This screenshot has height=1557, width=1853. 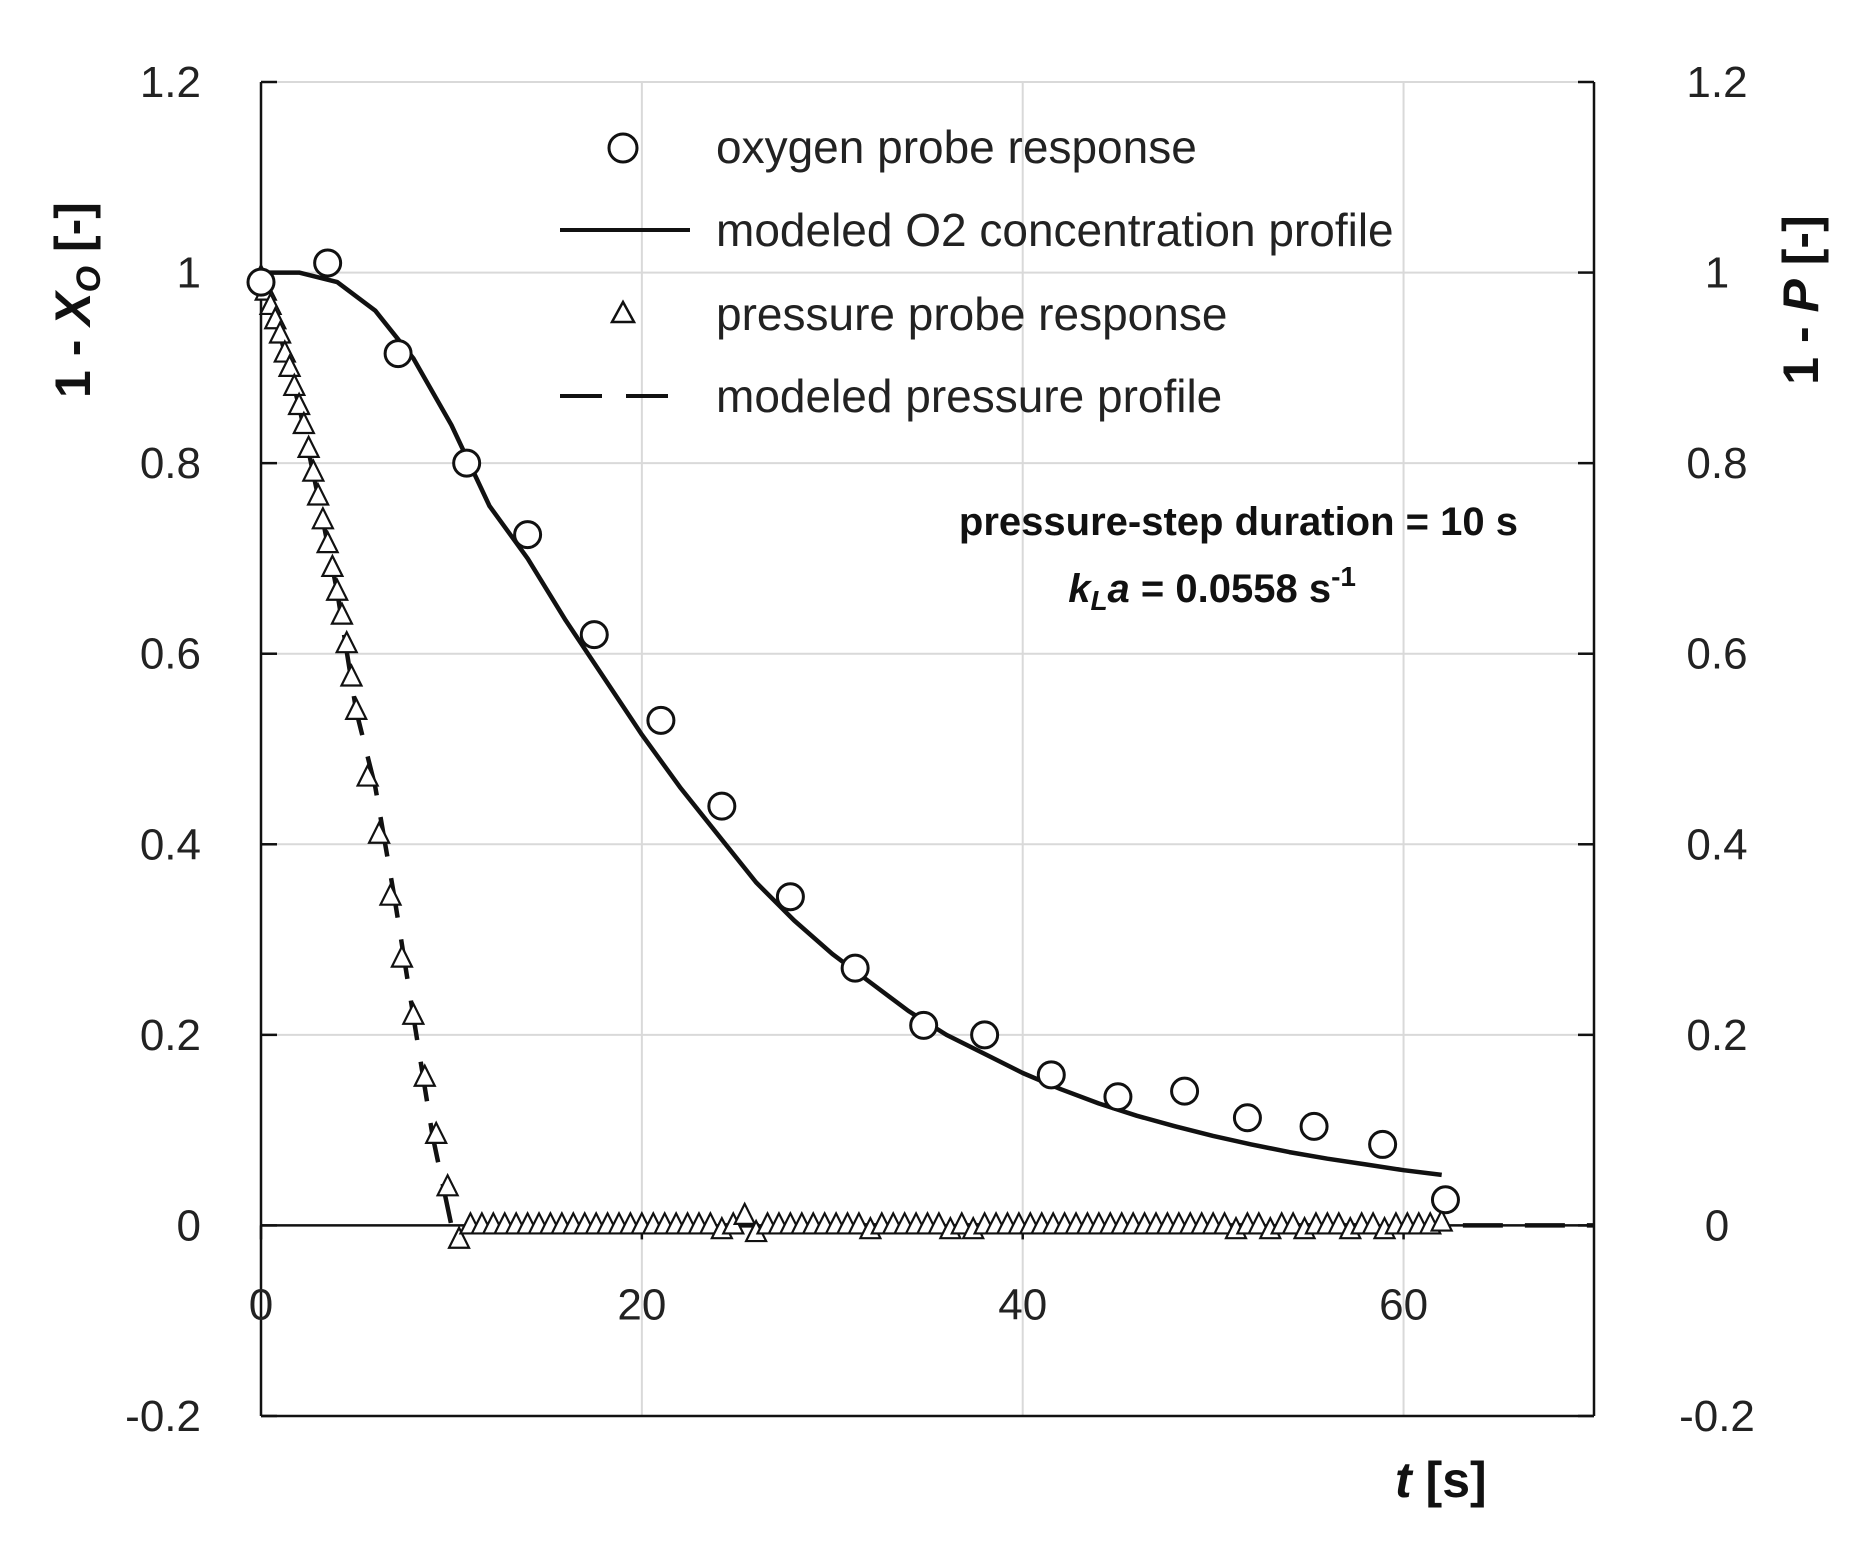 What do you see at coordinates (1801, 295) in the screenshot?
I see `right-axis-title-italic: P` at bounding box center [1801, 295].